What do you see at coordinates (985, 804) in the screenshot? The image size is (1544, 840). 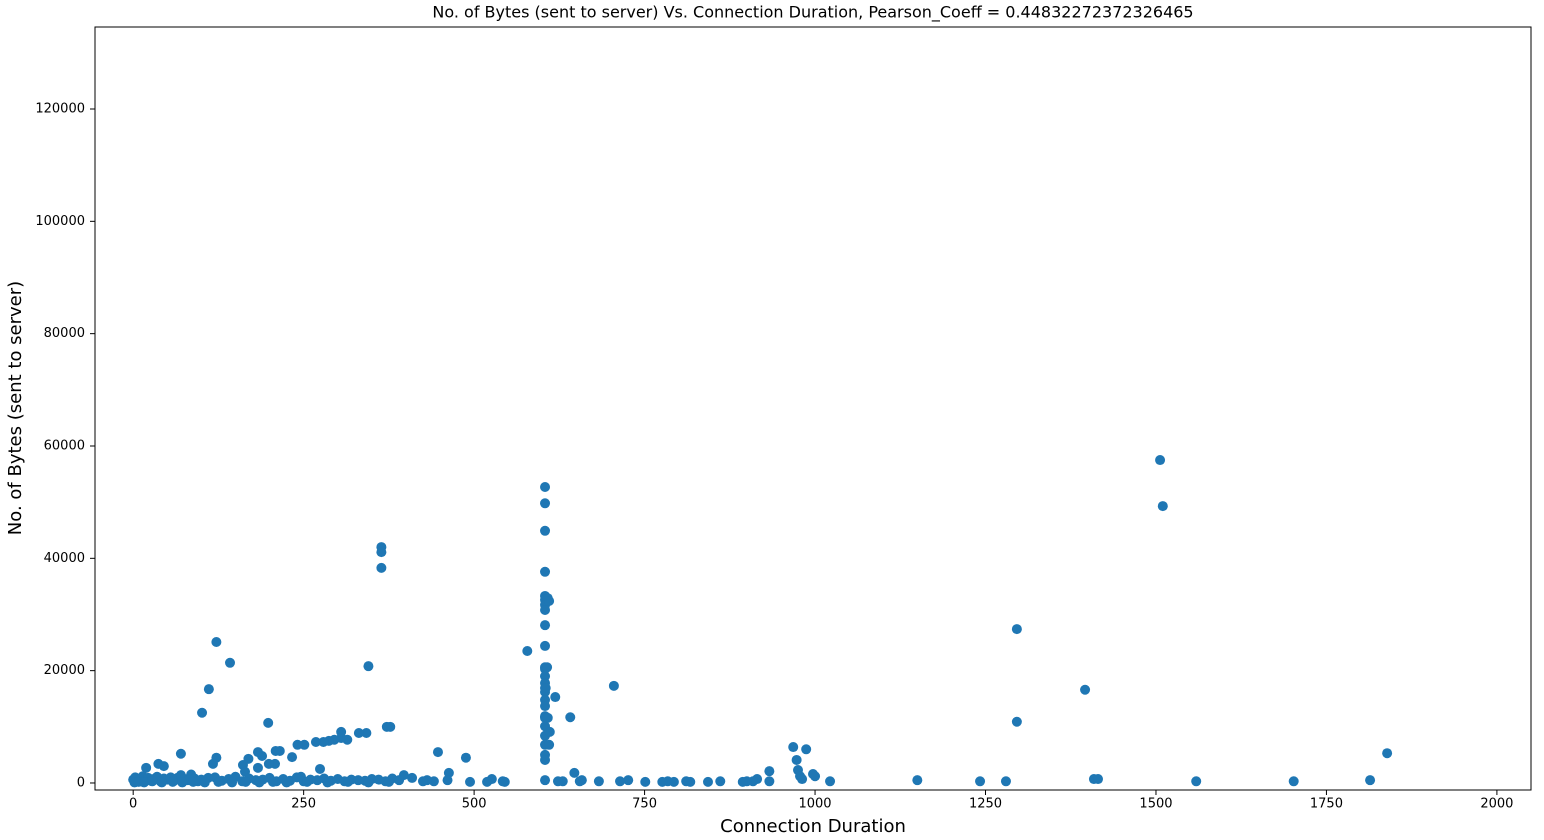 I see `x-tick-label: 1250` at bounding box center [985, 804].